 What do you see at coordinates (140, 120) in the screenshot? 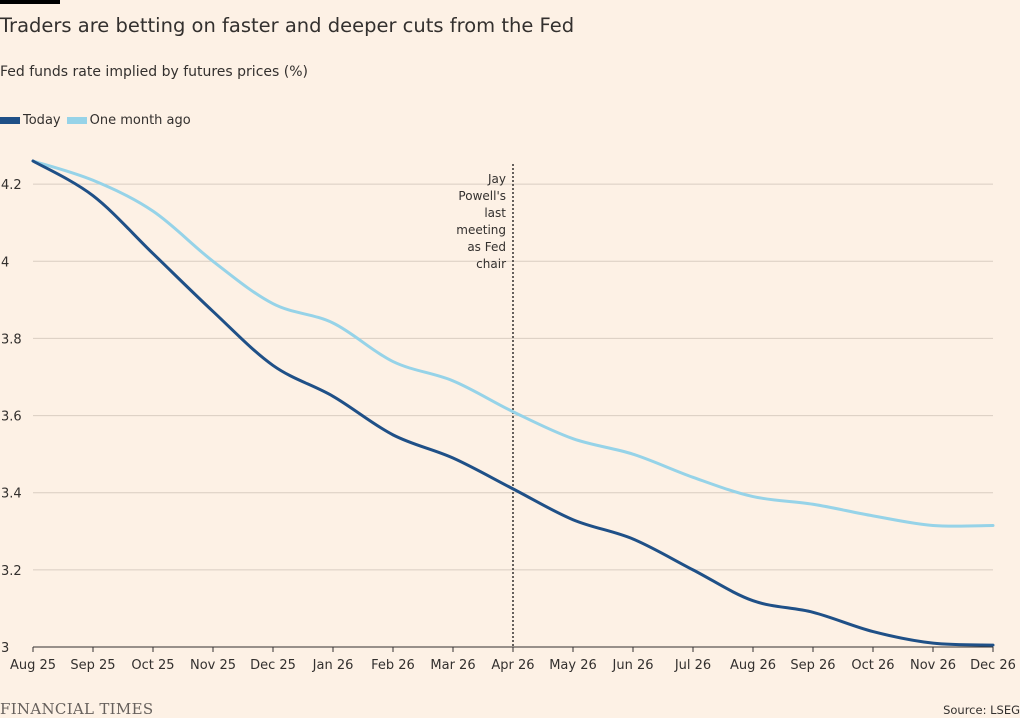
I see `legend-label-month-ago: One month ago` at bounding box center [140, 120].